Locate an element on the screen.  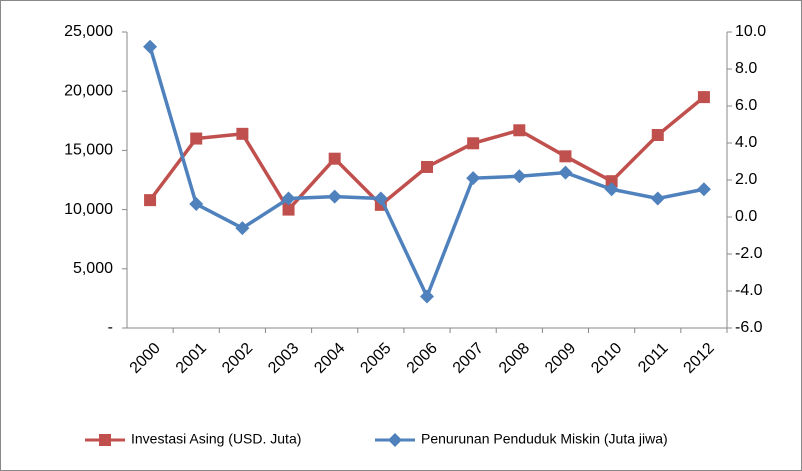
y2-tick-label: 0.0 is located at coordinates (746, 216).